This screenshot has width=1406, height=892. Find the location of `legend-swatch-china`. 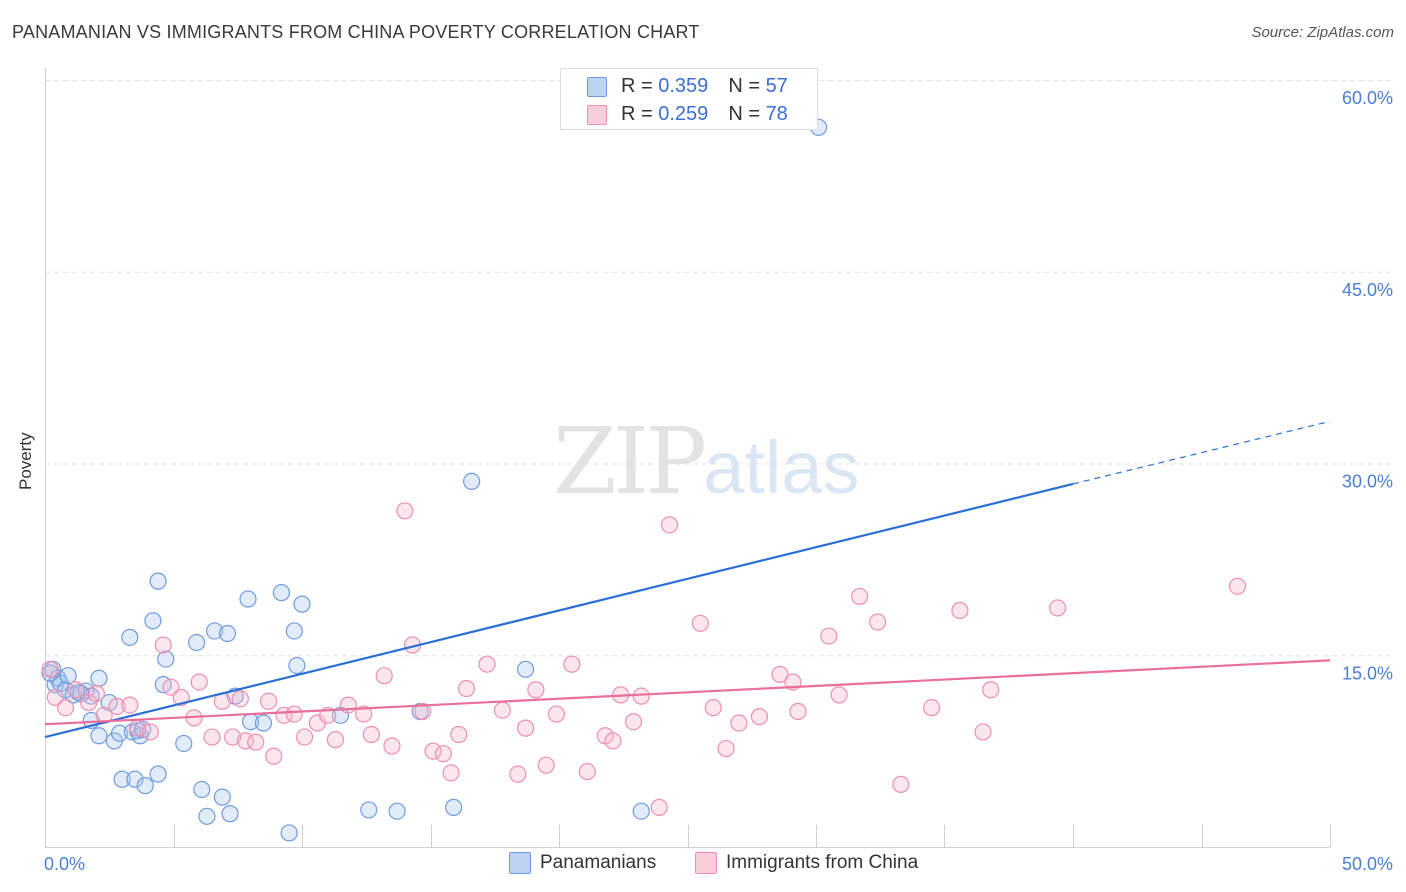

legend-swatch-china is located at coordinates (597, 115).